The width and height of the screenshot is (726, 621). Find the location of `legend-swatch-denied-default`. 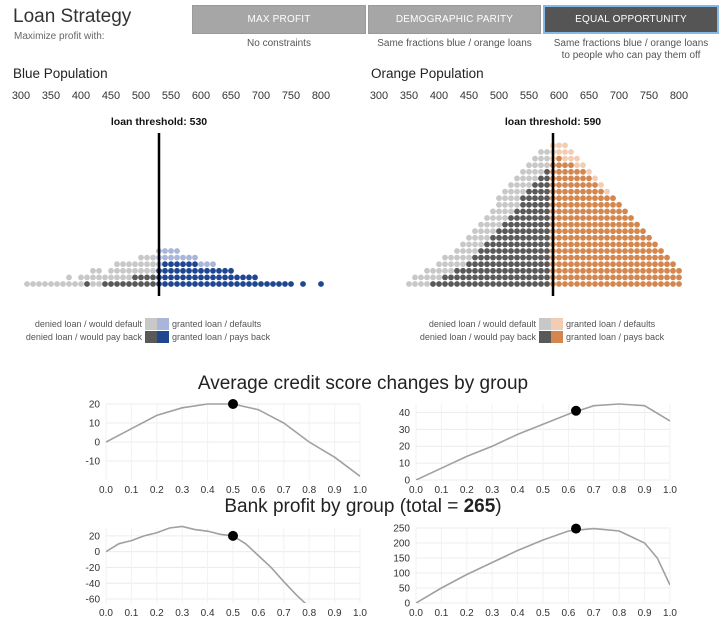

legend-swatch-denied-default is located at coordinates (151, 324).